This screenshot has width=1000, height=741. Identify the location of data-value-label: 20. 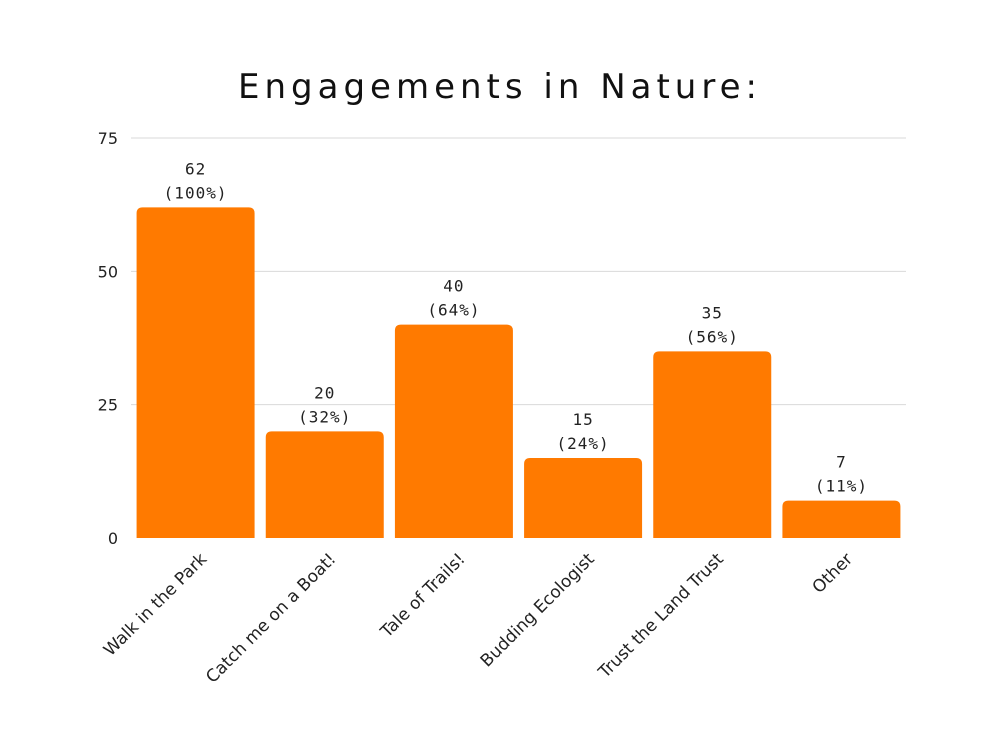
(324, 392).